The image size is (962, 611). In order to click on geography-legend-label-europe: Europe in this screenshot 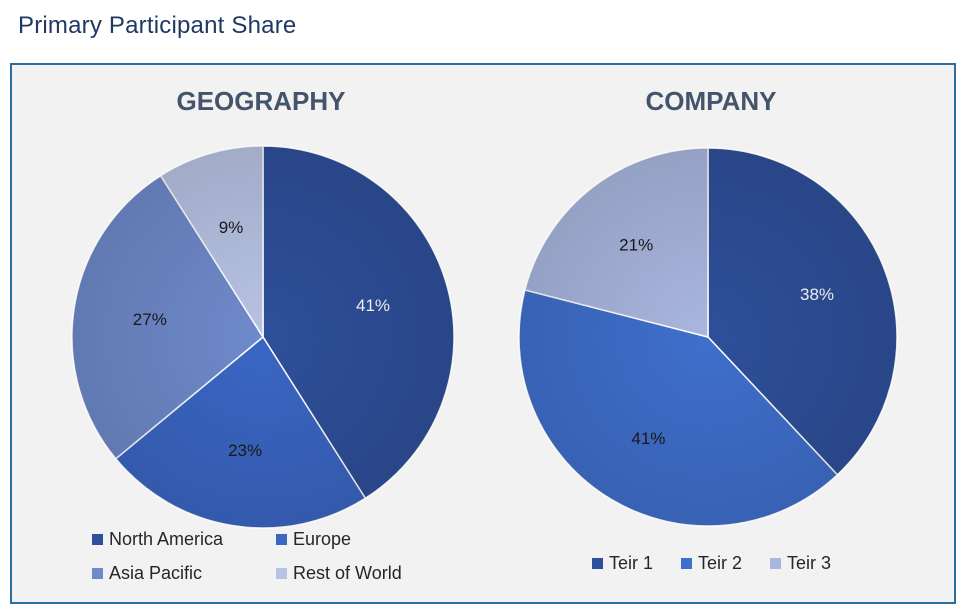, I will do `click(322, 539)`.